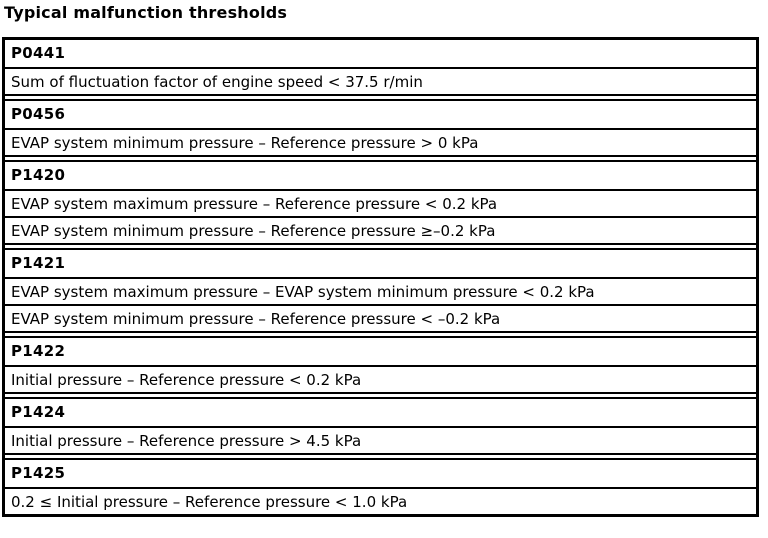 Image resolution: width=768 pixels, height=538 pixels. What do you see at coordinates (380, 175) in the screenshot?
I see `dtc-code-row: P1420` at bounding box center [380, 175].